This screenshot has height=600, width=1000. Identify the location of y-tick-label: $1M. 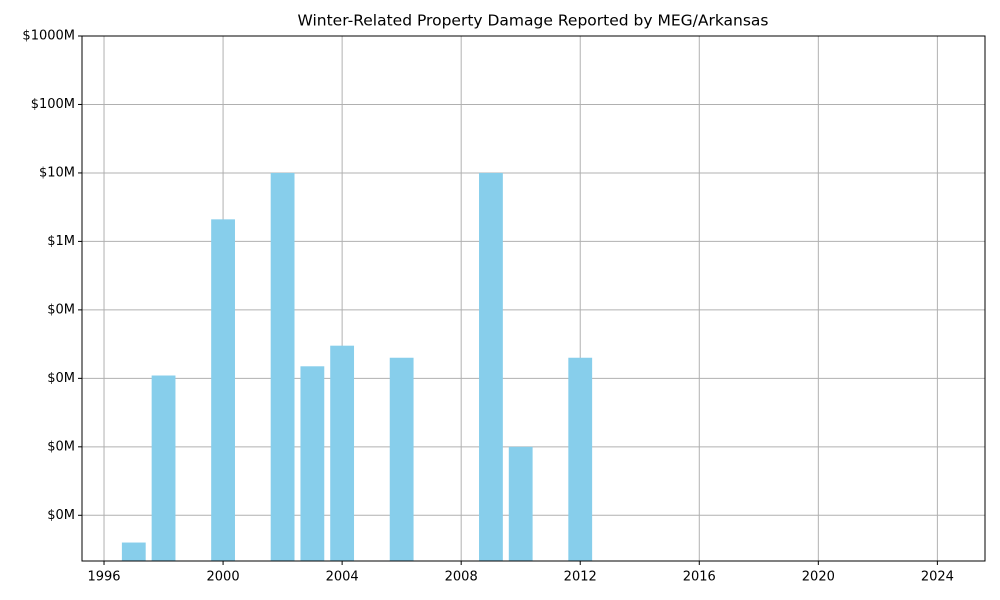
(61, 241).